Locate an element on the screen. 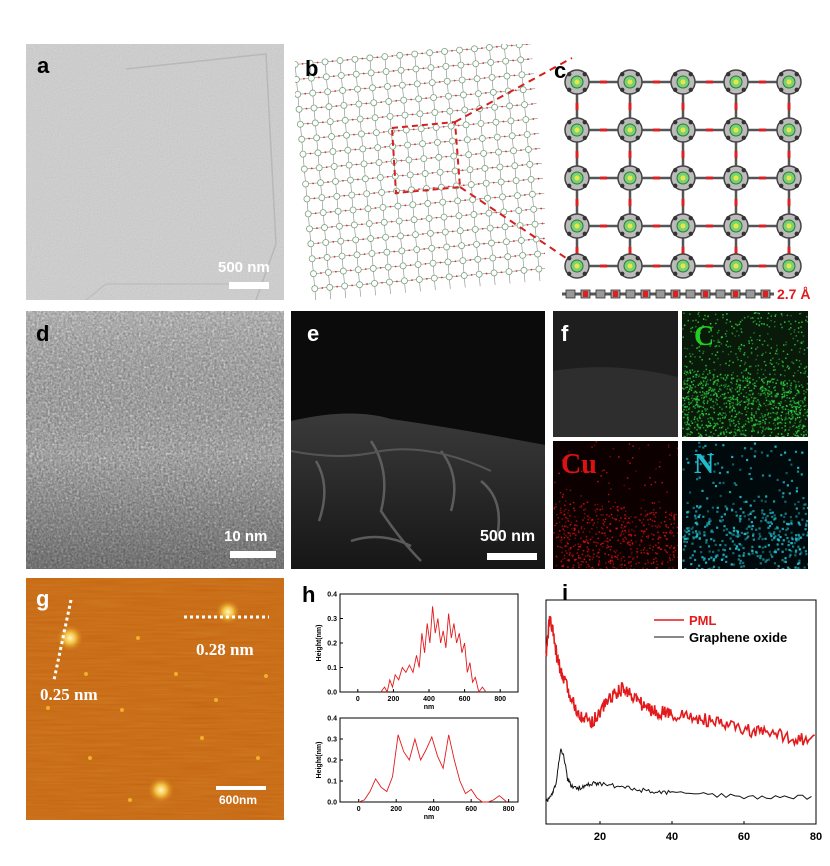 This screenshot has width=830, height=866. panel-b-lattice: b is located at coordinates (420, 172).